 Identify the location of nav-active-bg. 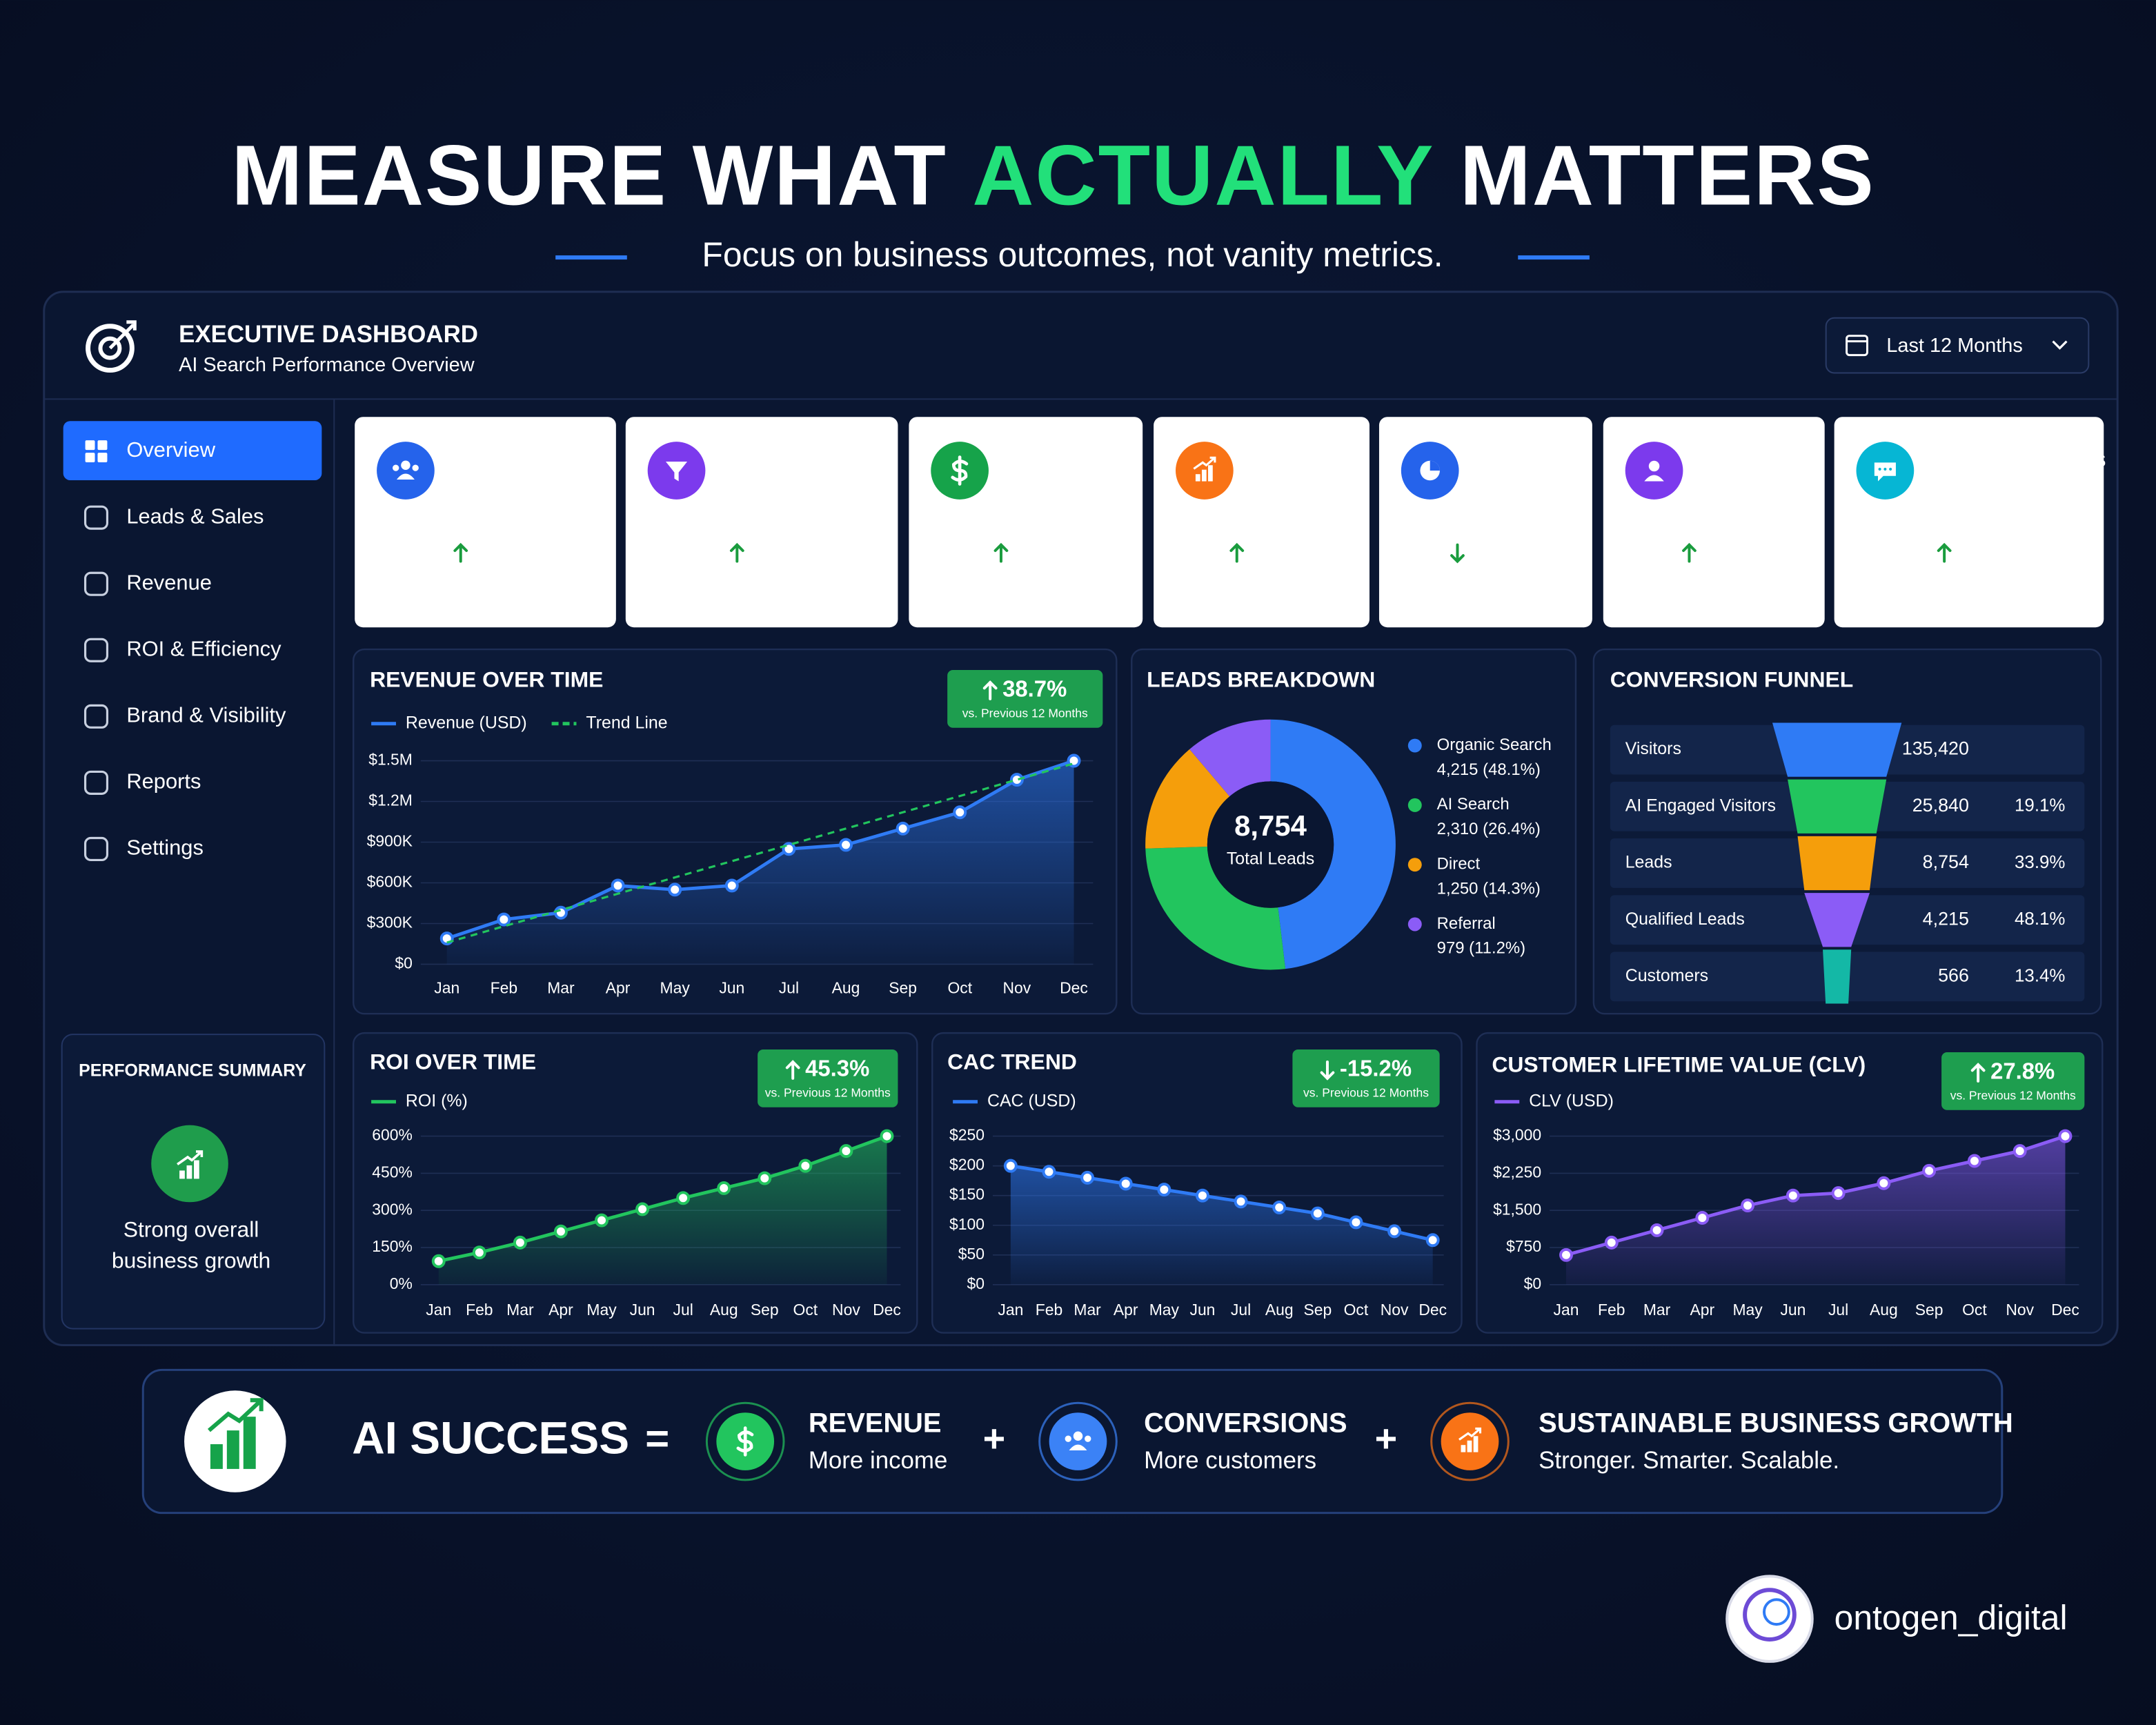
(192, 450).